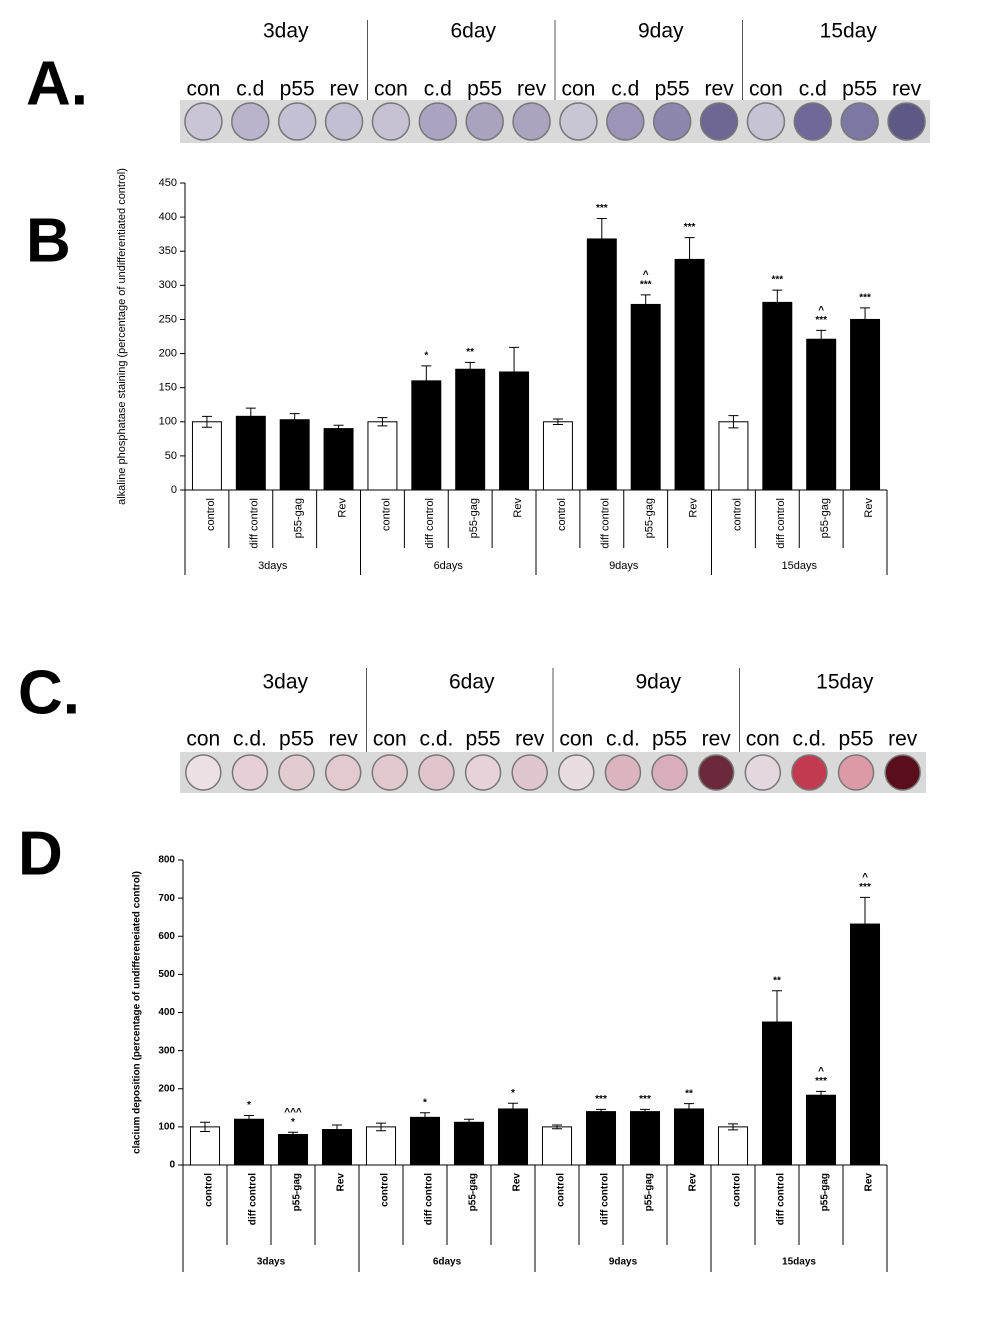 This screenshot has width=991, height=1337. Describe the element at coordinates (293, 1112) in the screenshot. I see `significance-label: ^^^` at that location.